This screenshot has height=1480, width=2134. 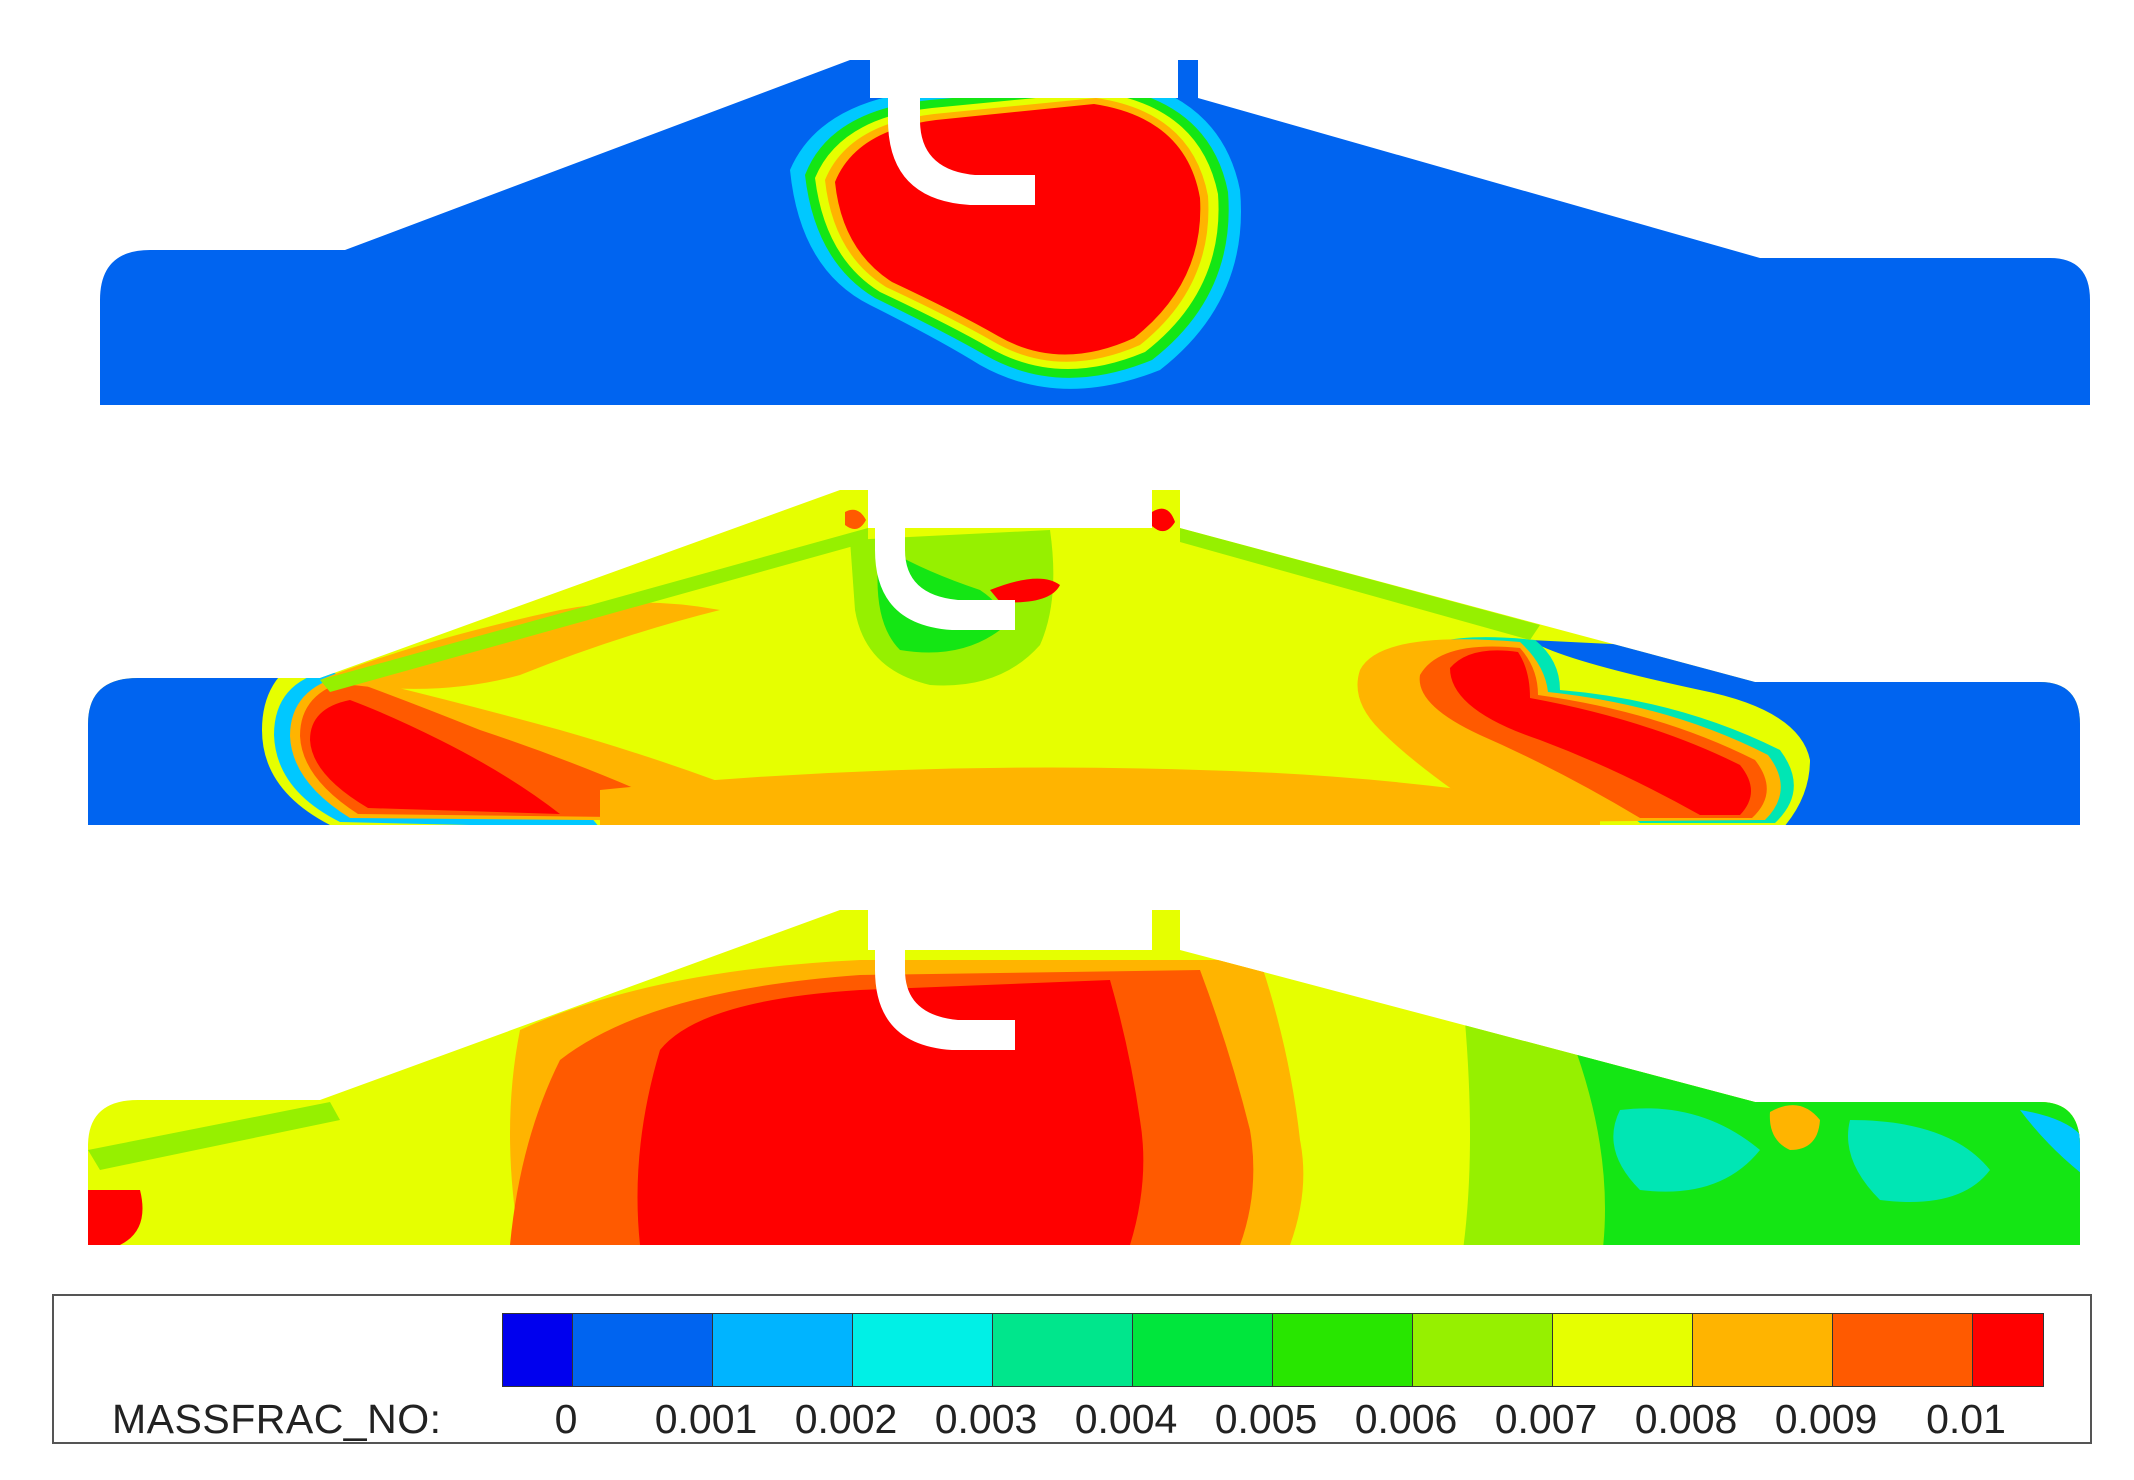 I want to click on tick-label-9: 0.009, so click(x=1826, y=1419).